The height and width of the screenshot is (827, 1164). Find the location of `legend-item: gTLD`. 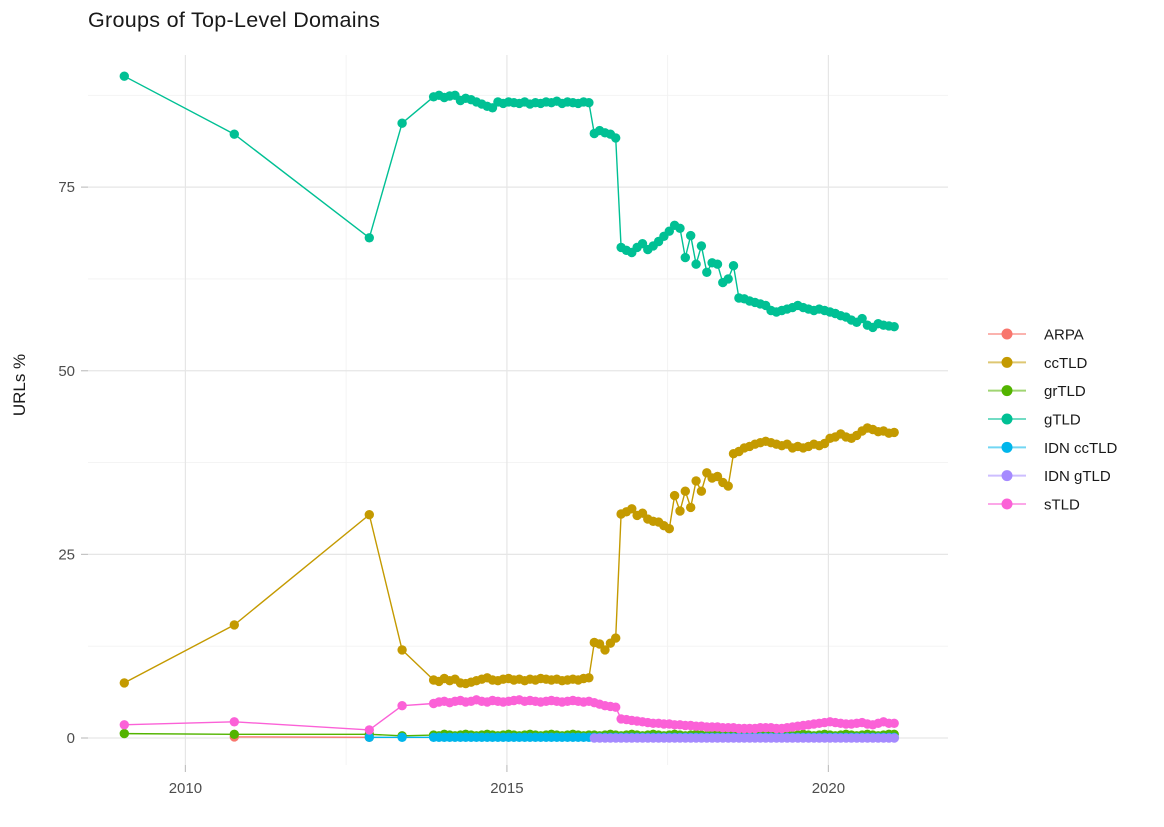

legend-item: gTLD is located at coordinates (1034, 419).